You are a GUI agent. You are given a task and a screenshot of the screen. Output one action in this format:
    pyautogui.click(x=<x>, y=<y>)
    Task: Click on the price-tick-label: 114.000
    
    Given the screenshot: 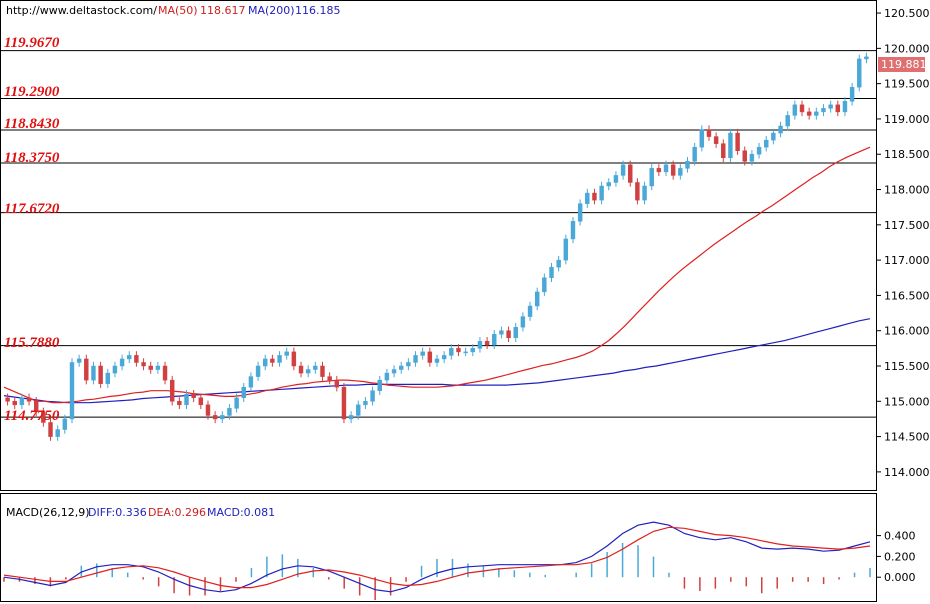 What is the action you would take?
    pyautogui.click(x=907, y=472)
    